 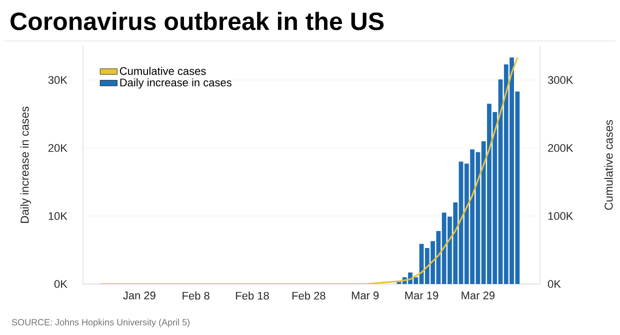 I want to click on x-tick-label: Mar 9, so click(x=365, y=296).